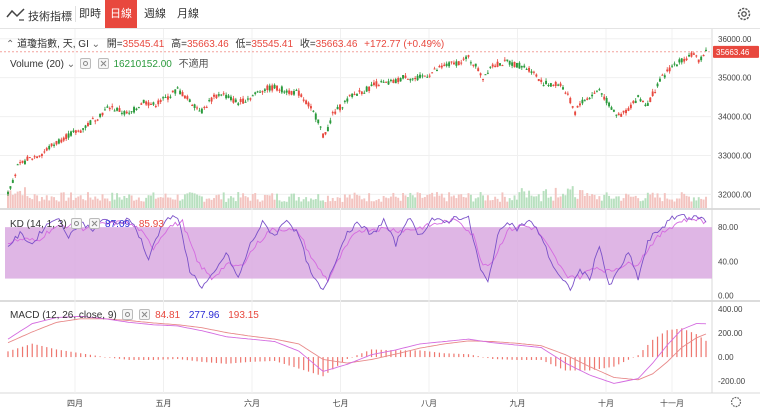  What do you see at coordinates (10, 44) in the screenshot?
I see `collapse-chevron-icon: ⌃` at bounding box center [10, 44].